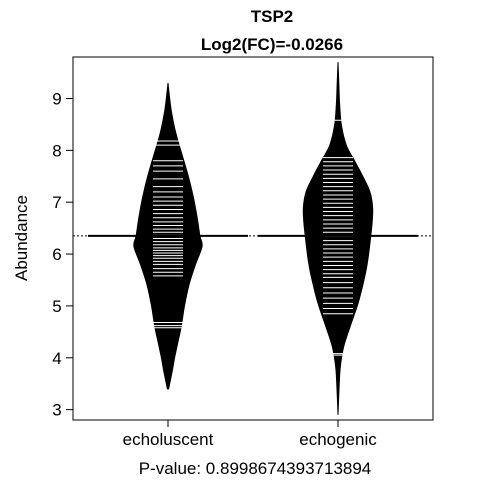  Describe the element at coordinates (56, 98) in the screenshot. I see `y-tick-label: 9` at that location.